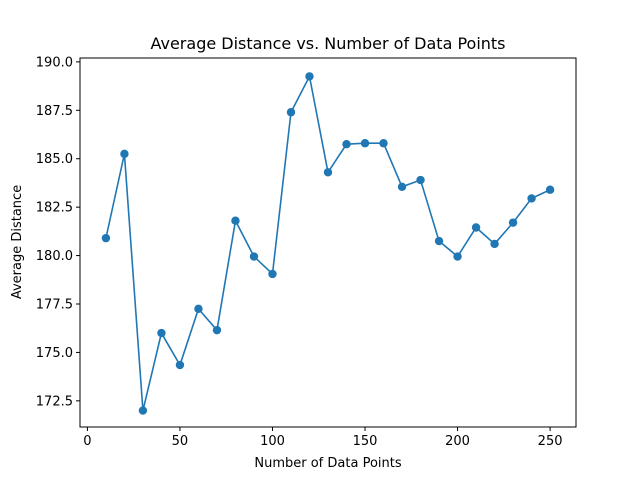 This screenshot has width=640, height=480. I want to click on y-tick-label: 187.5, so click(54, 111).